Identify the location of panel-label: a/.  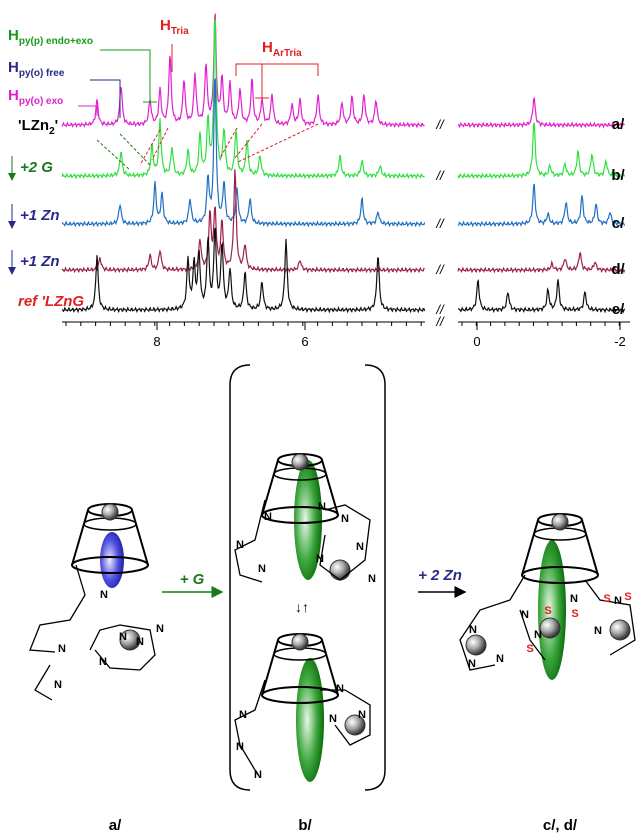
(115, 825).